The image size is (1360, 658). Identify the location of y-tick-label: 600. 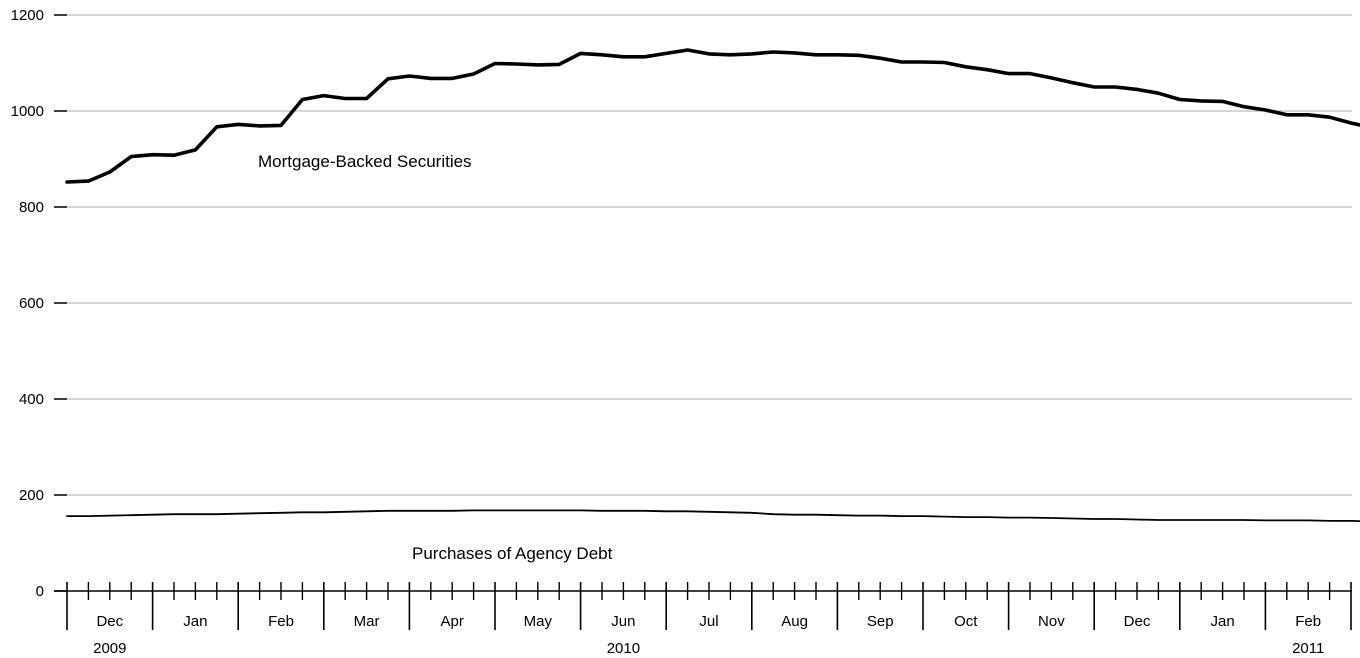
(31, 303).